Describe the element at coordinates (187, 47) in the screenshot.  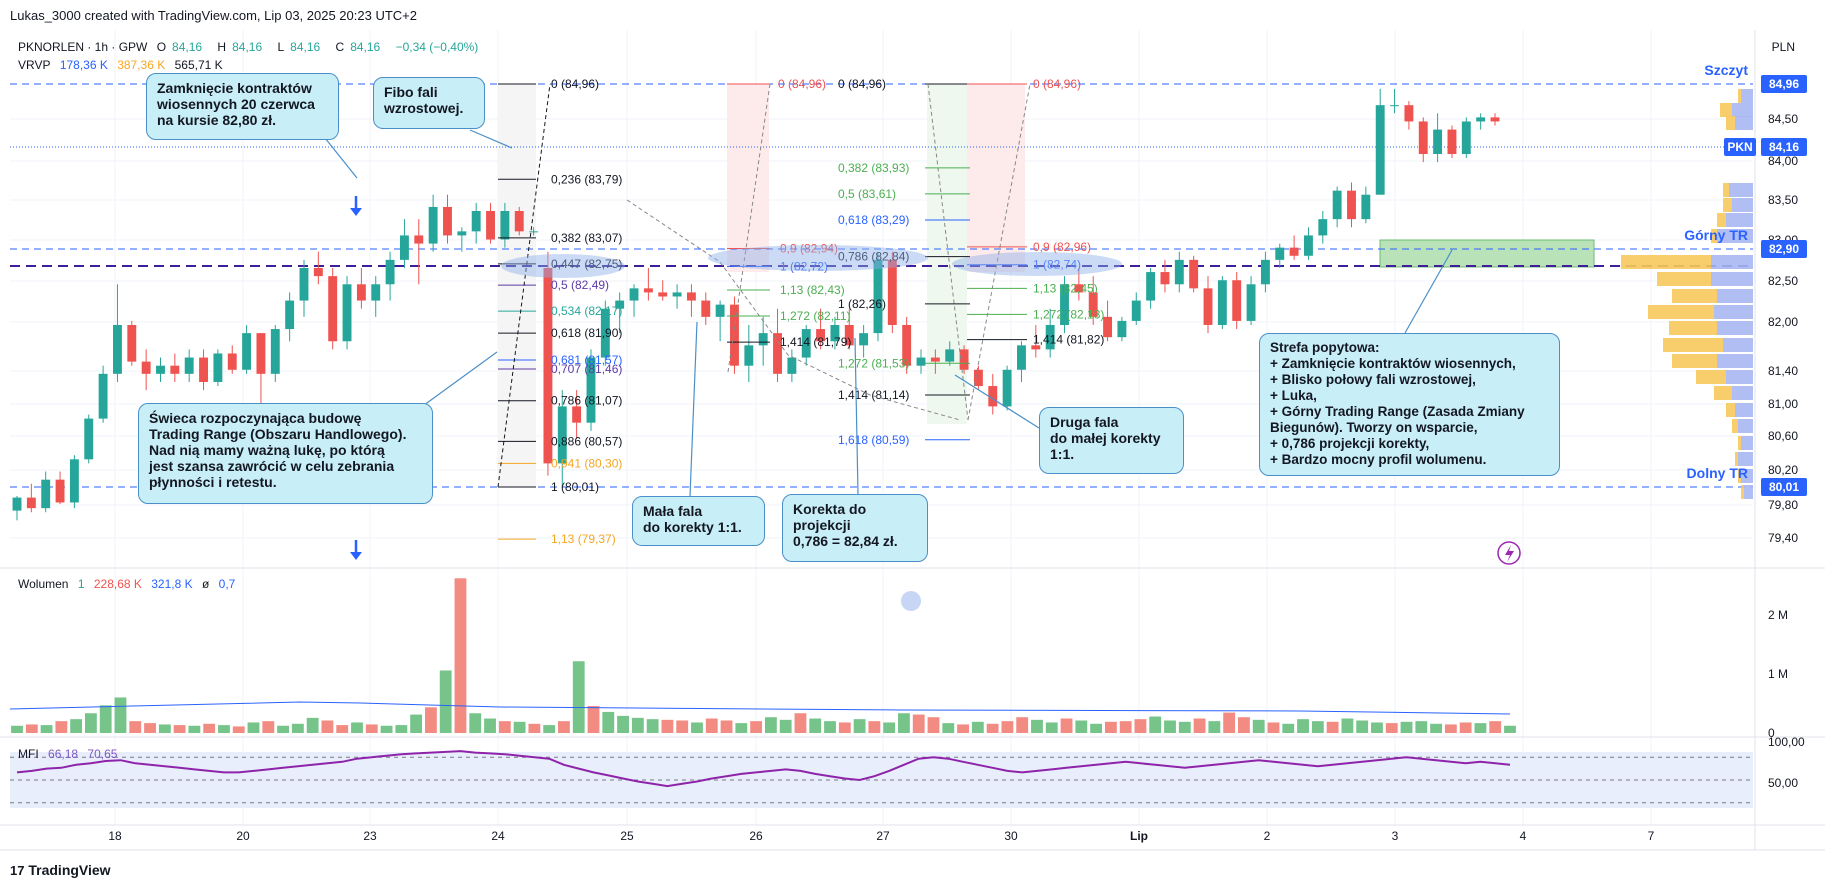
I see `ohlc-open-value: 84,16` at that location.